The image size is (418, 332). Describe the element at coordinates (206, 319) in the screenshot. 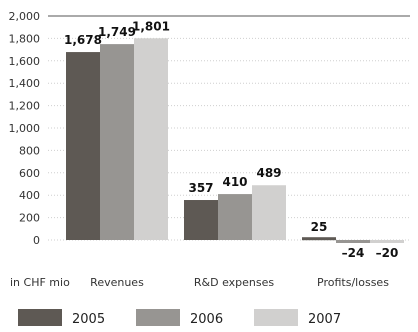

I see `legend-label: 2006` at that location.